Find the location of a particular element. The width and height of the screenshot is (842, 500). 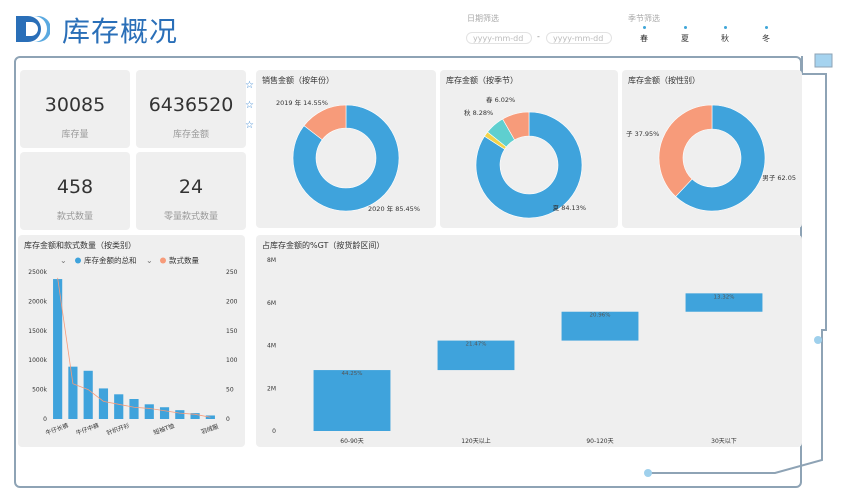

pie-label: 2020 年 85.45% is located at coordinates (394, 208).